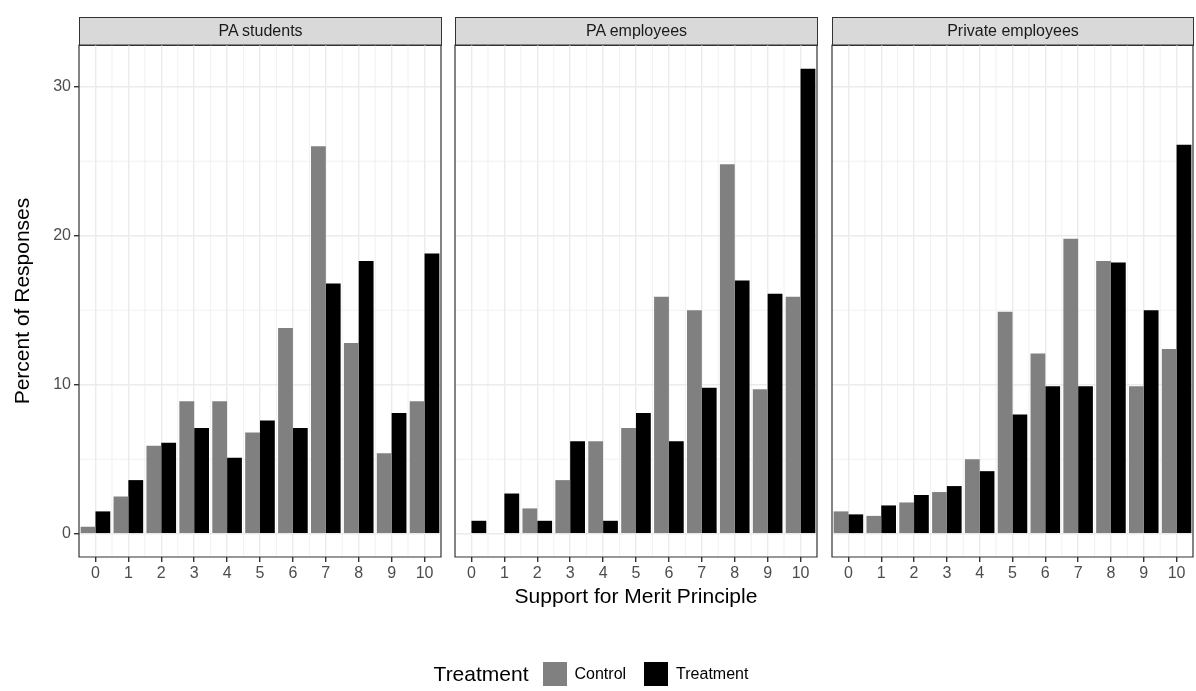  Describe the element at coordinates (1013, 31) in the screenshot. I see `chart-title: Private employees` at that location.